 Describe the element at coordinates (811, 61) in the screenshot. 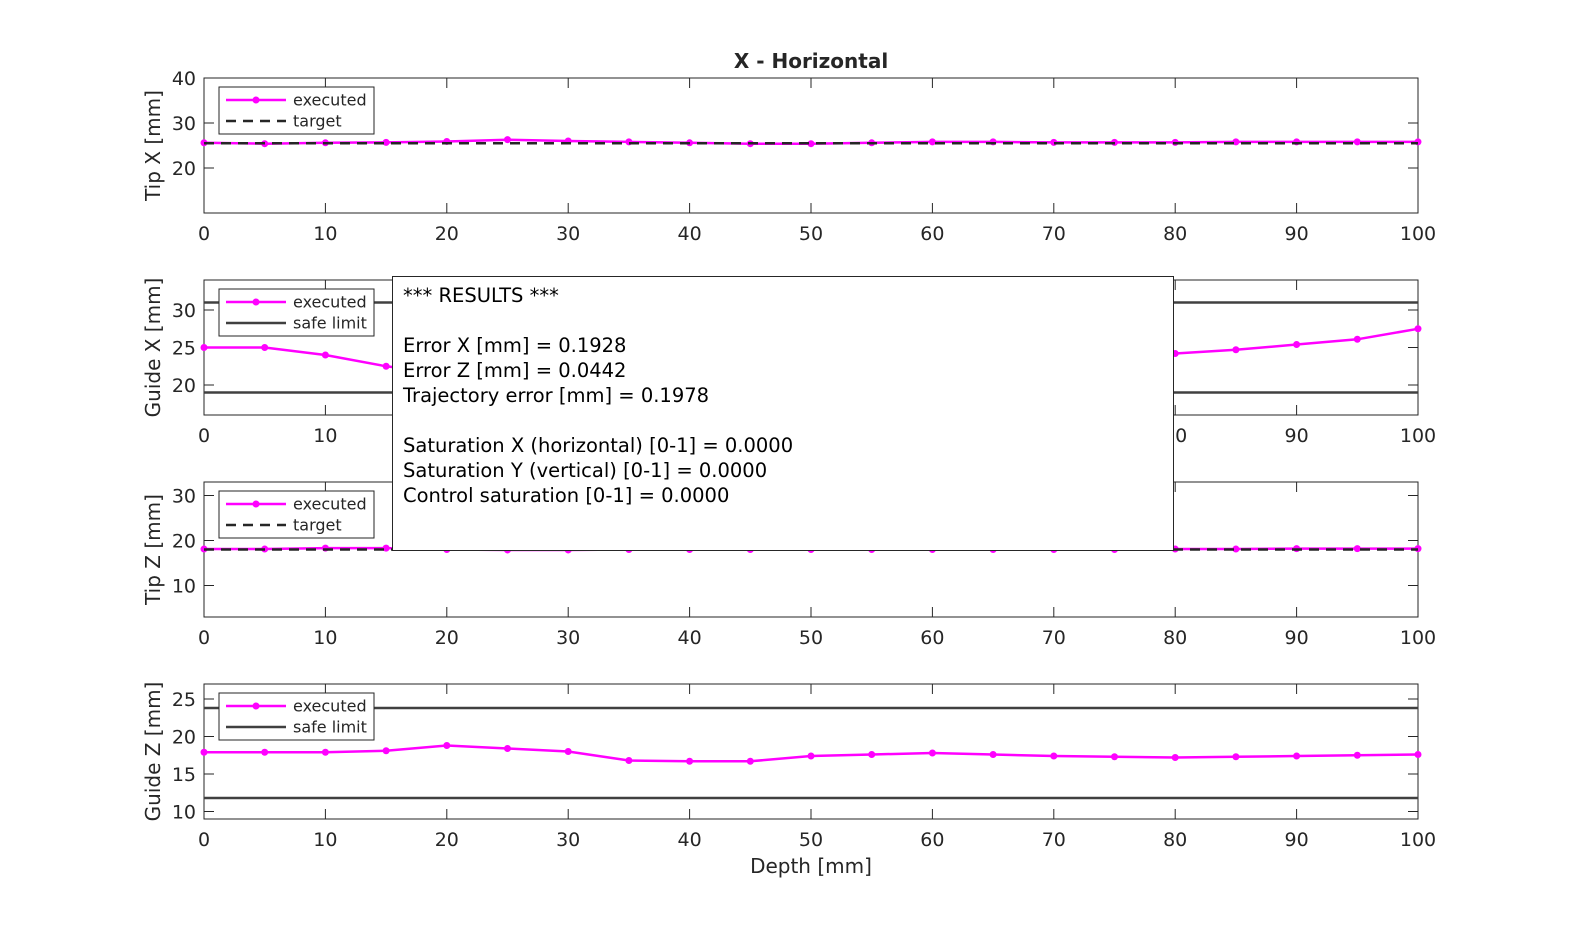

I see `figure-title: X - Horizontal` at that location.